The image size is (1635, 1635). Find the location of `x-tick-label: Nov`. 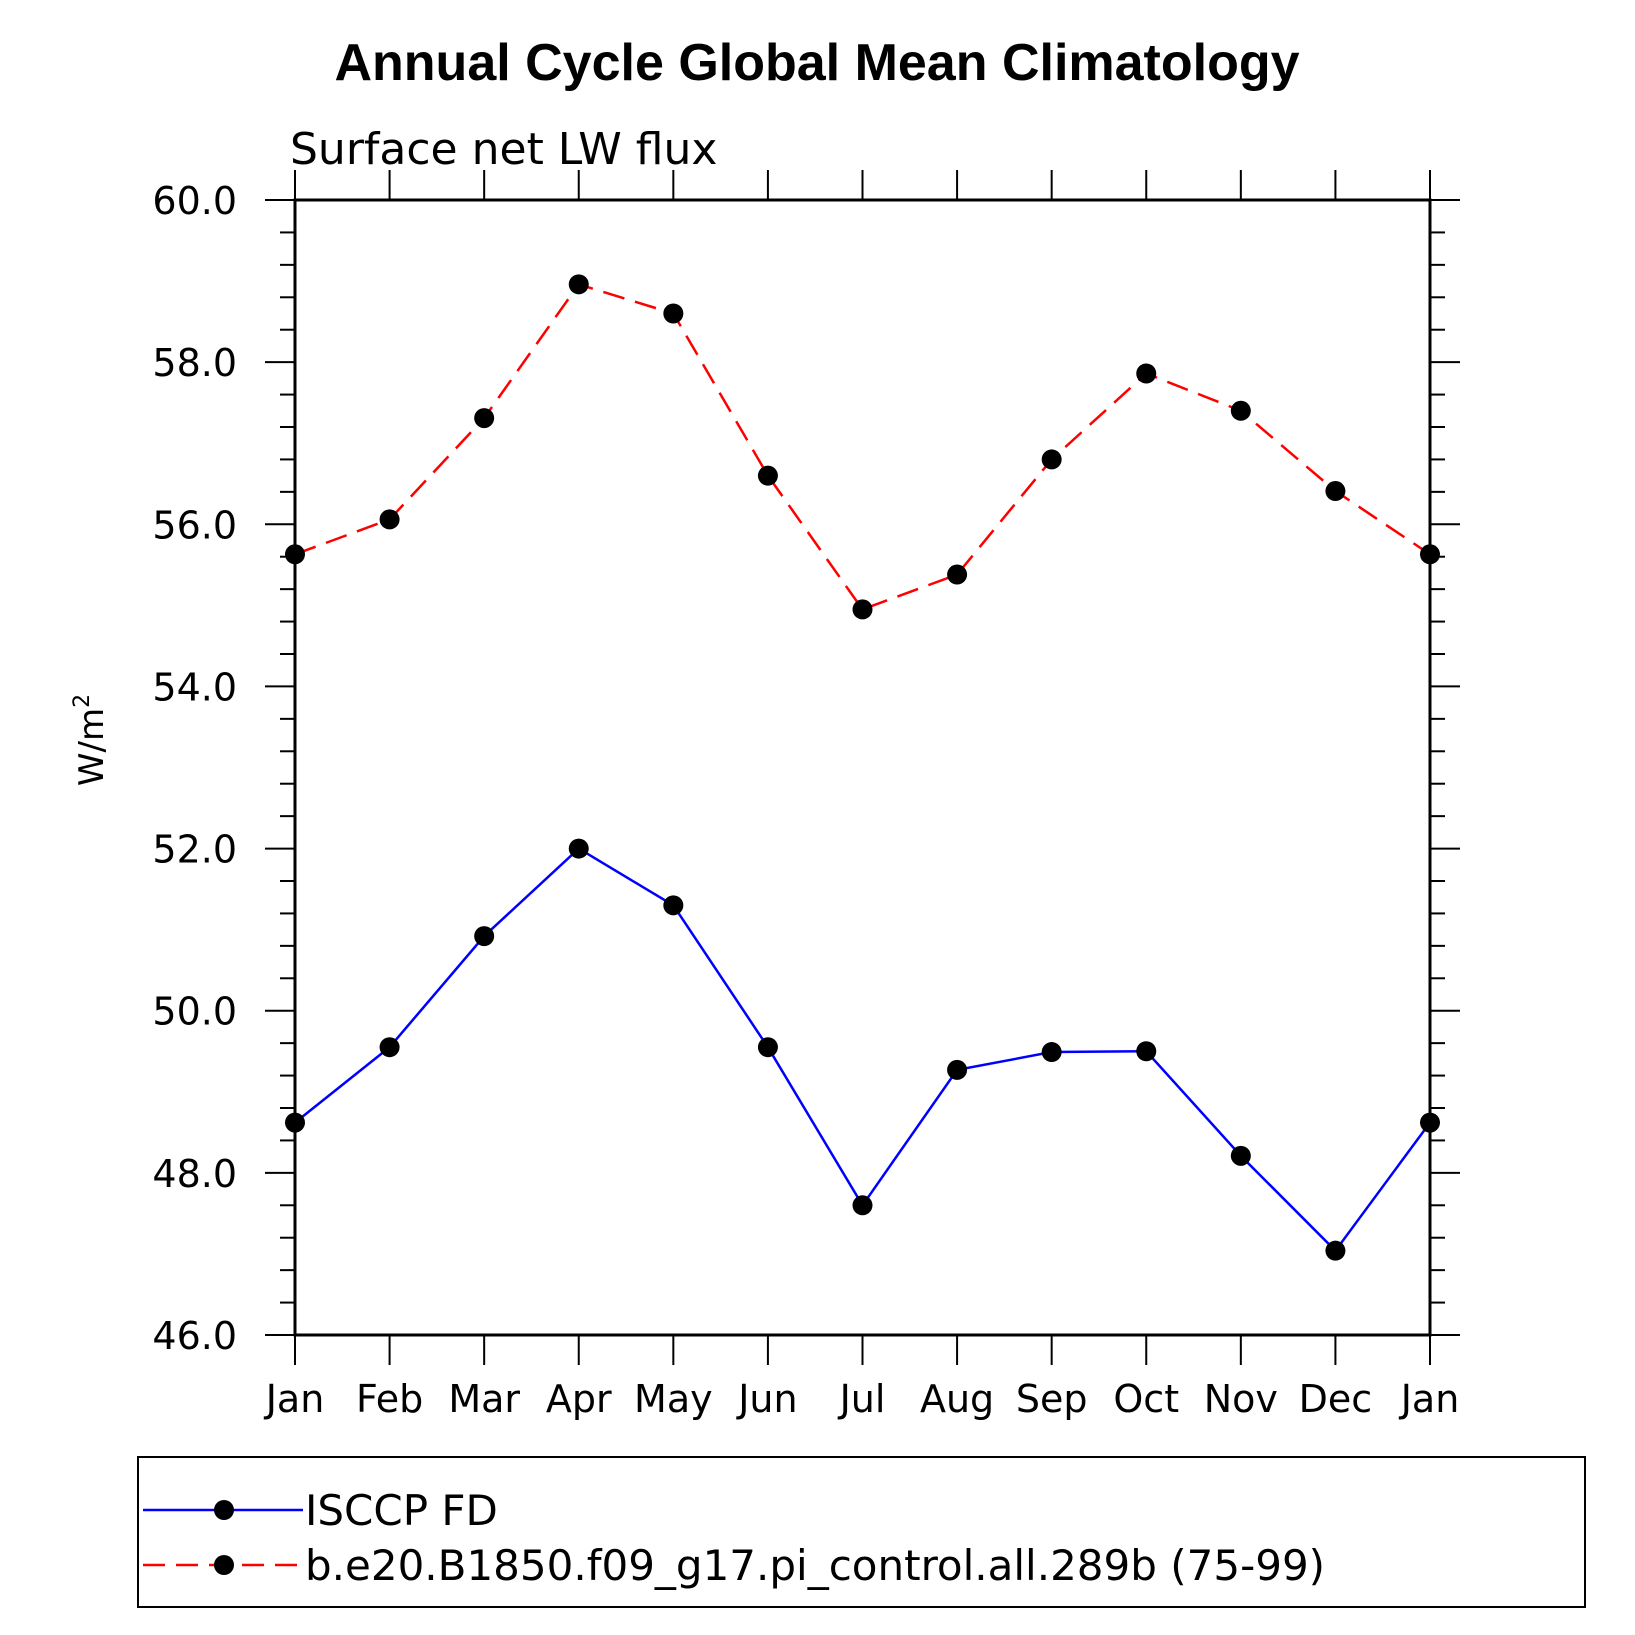

x-tick-label: Nov is located at coordinates (1241, 1399).